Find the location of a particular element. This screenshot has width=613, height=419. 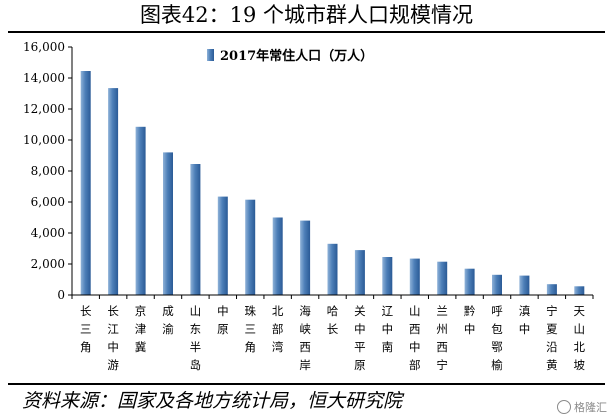

x-category-label: 长三角 is located at coordinates (86, 329).